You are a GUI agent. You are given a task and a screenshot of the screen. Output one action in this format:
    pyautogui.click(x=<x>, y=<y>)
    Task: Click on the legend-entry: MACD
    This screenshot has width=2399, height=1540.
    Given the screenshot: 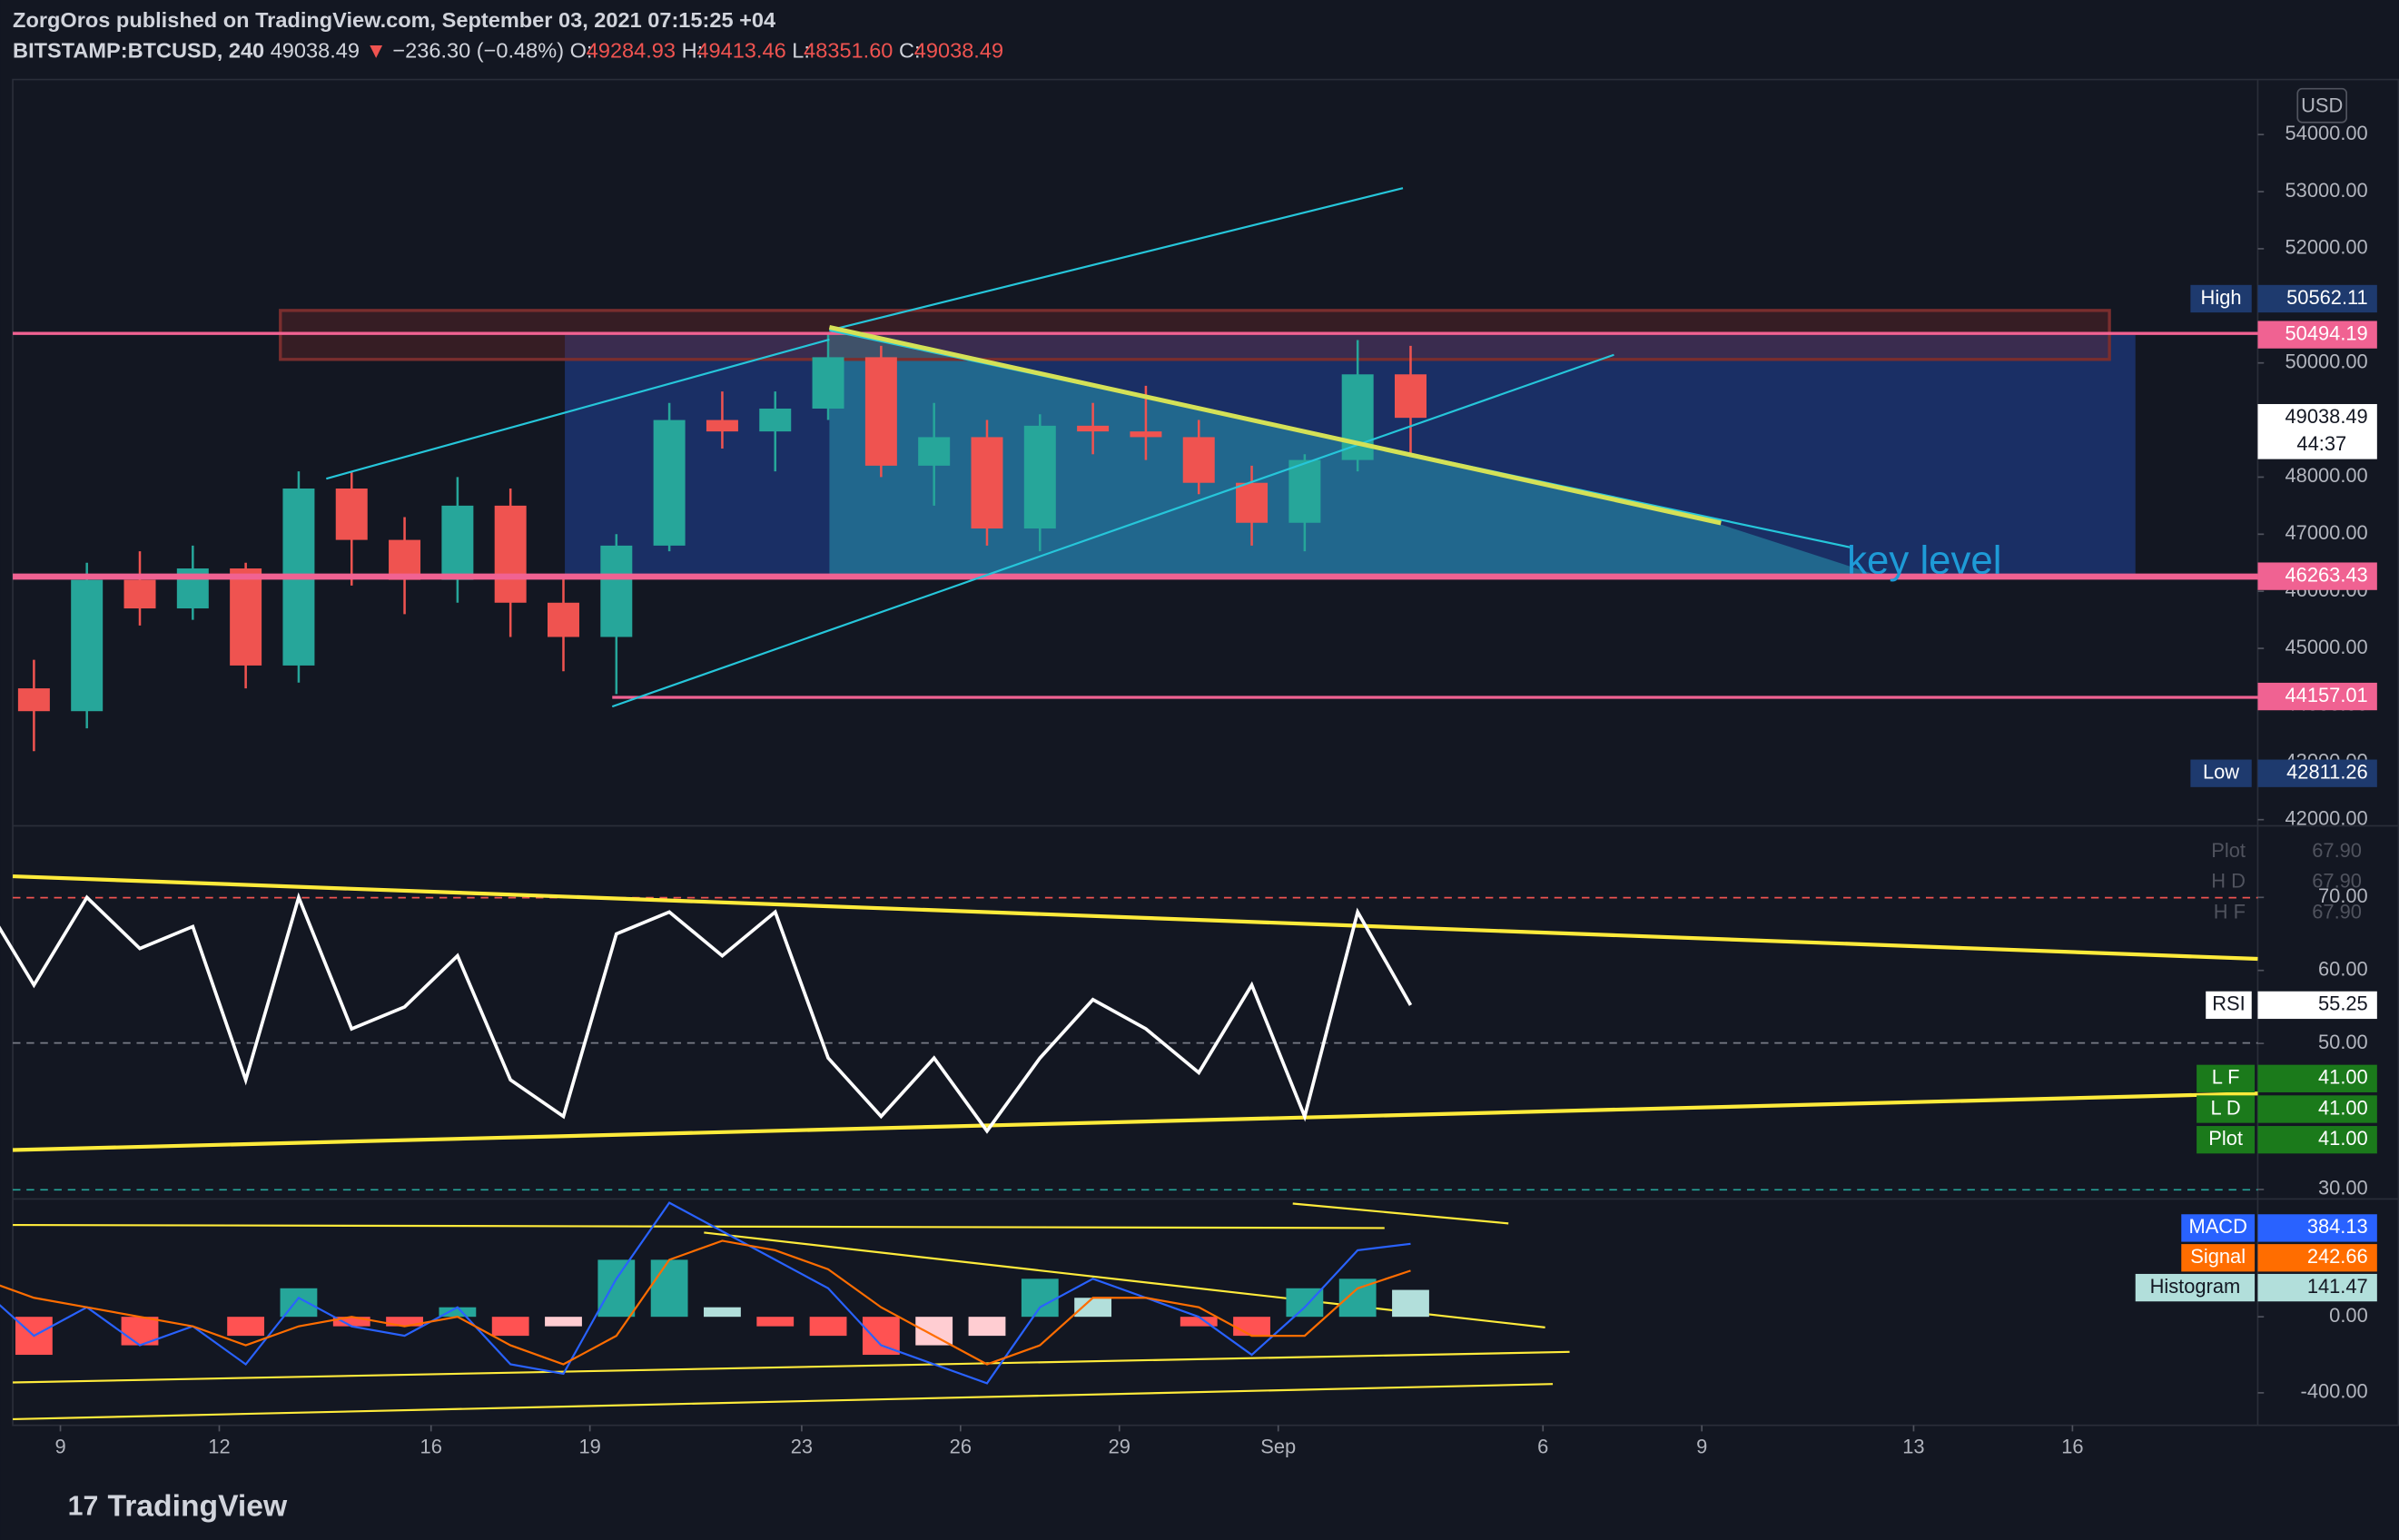 What is the action you would take?
    pyautogui.click(x=2217, y=1226)
    